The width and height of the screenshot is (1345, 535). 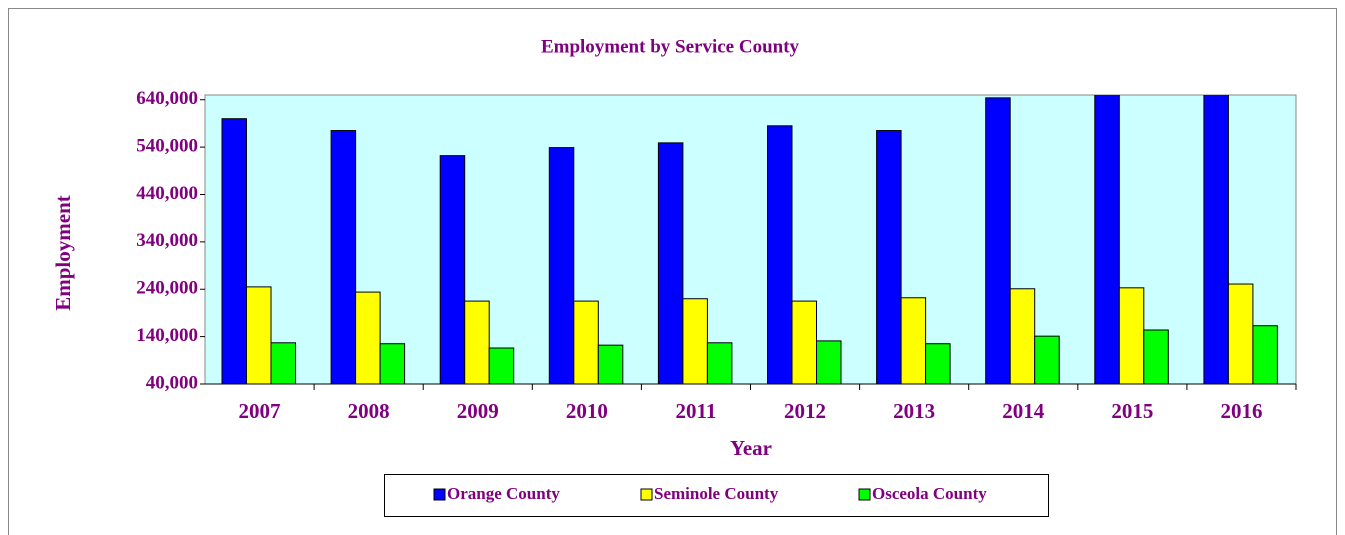 I want to click on x-tick-label: 2010, so click(x=587, y=411).